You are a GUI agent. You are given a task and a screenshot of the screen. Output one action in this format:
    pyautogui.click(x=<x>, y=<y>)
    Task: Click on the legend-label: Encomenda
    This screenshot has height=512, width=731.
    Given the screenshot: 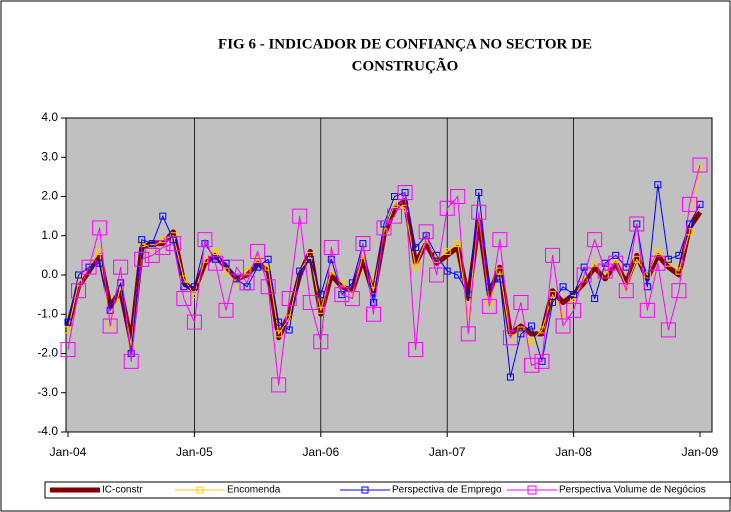 What is the action you would take?
    pyautogui.click(x=254, y=490)
    